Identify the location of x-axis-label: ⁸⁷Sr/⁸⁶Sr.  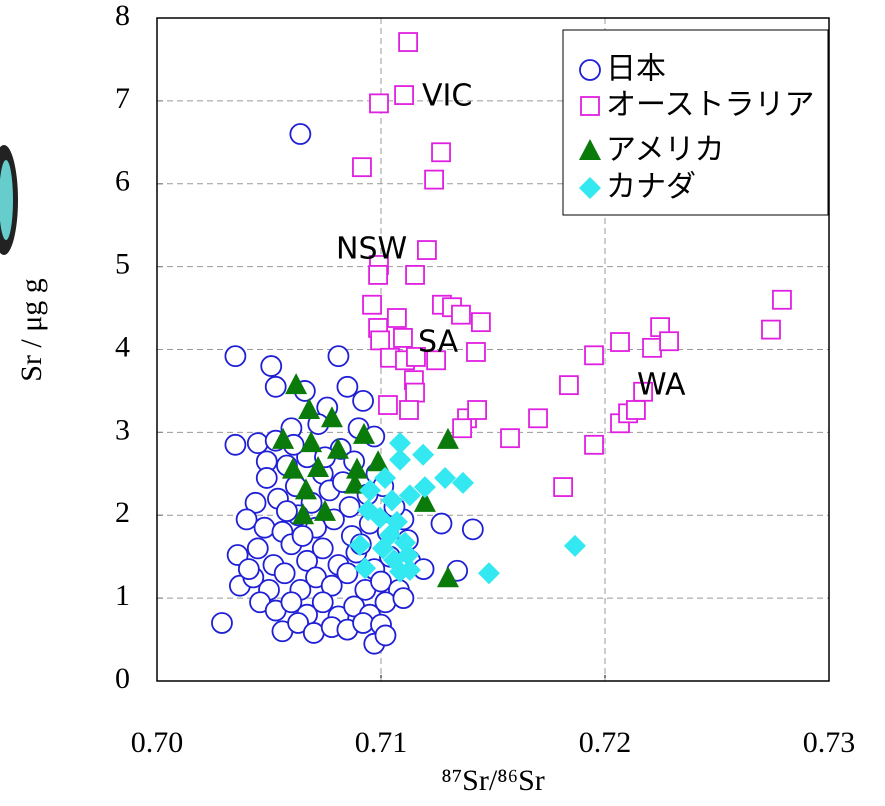
(493, 780).